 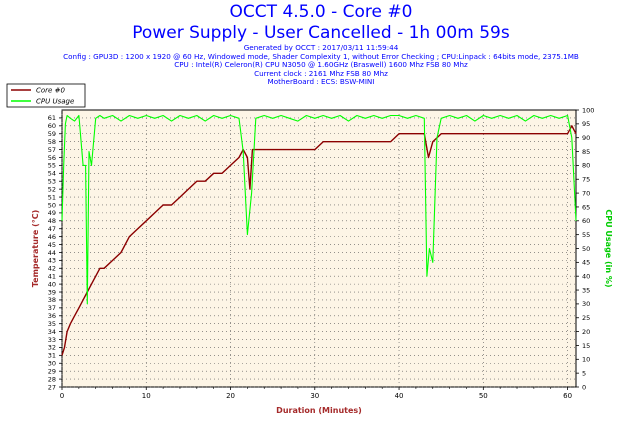 I want to click on y-right-tick-label: 80, so click(x=586, y=166).